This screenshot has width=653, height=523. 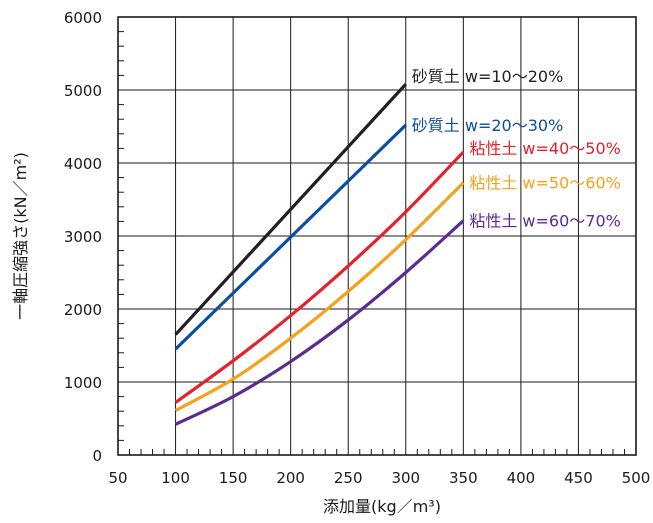 I want to click on x-tick-label: 150, so click(x=233, y=478).